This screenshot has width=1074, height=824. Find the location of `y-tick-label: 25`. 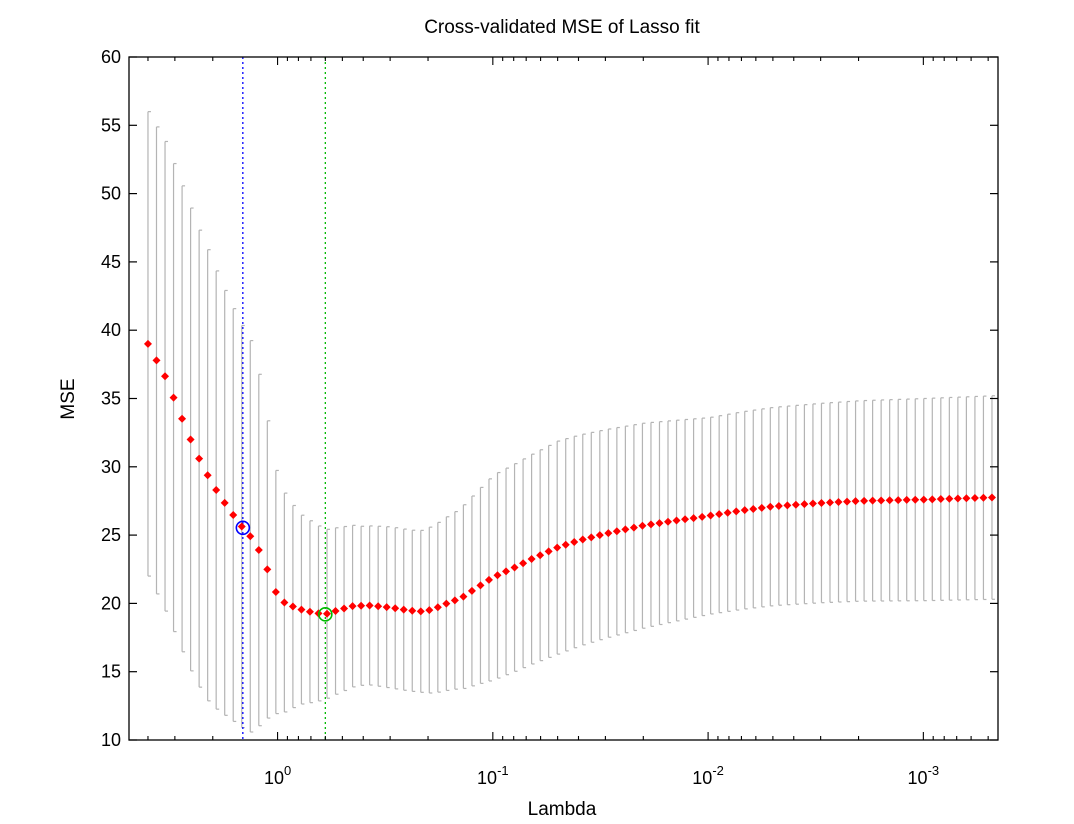

y-tick-label: 25 is located at coordinates (111, 535).